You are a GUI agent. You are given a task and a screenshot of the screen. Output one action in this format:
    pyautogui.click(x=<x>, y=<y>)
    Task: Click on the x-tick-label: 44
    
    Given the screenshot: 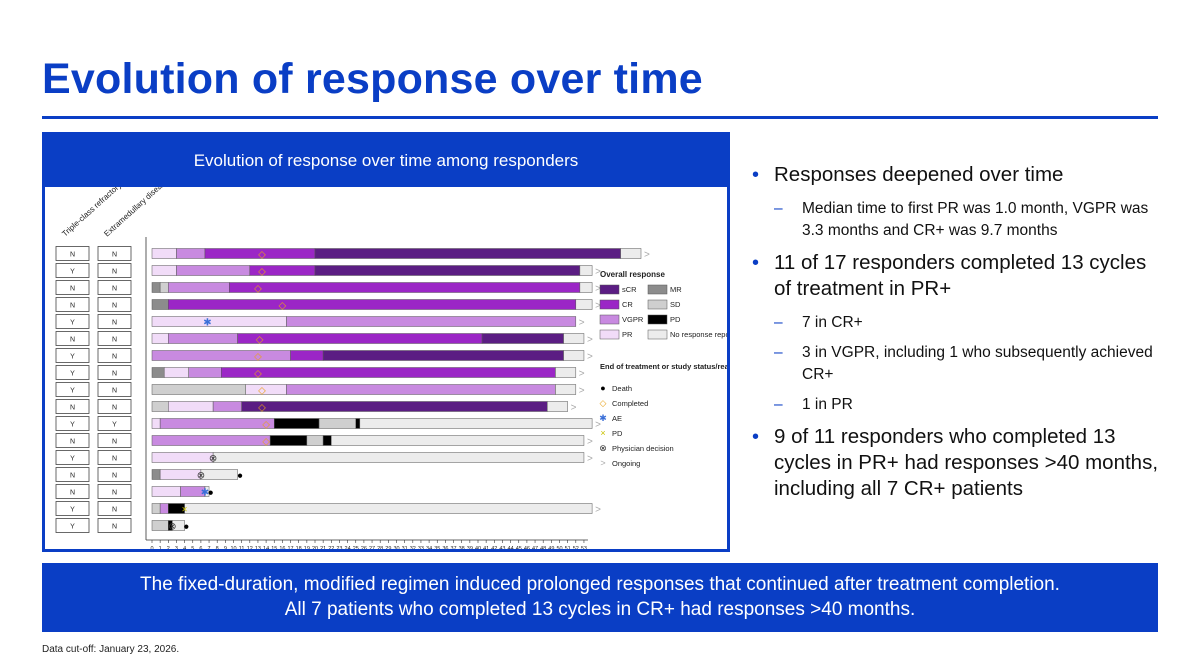 What is the action you would take?
    pyautogui.click(x=511, y=547)
    